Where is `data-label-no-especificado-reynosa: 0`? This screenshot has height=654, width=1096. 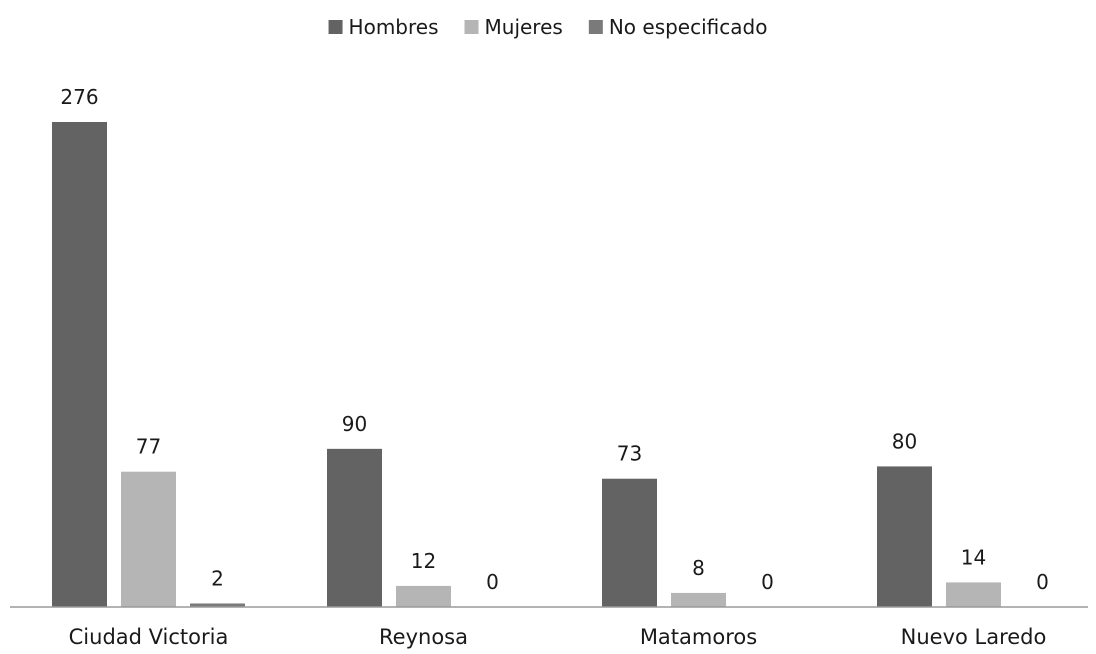 data-label-no-especificado-reynosa: 0 is located at coordinates (492, 582).